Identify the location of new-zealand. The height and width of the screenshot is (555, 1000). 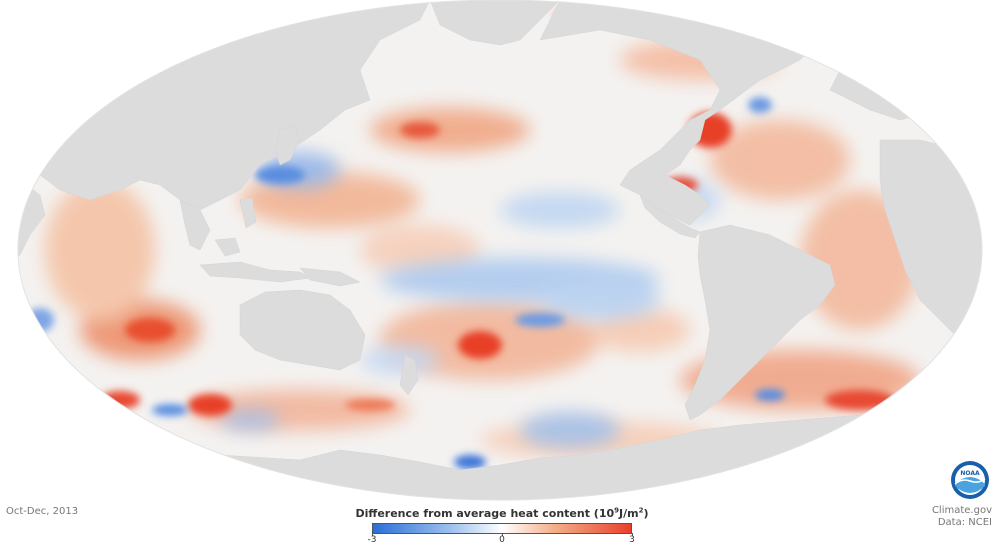
(409, 375).